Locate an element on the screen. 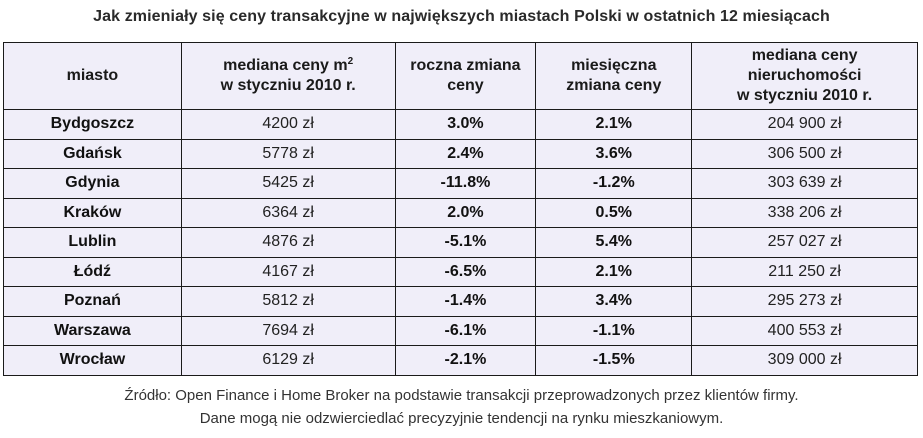 This screenshot has height=438, width=923. city-cell: Kraków is located at coordinates (92, 212).